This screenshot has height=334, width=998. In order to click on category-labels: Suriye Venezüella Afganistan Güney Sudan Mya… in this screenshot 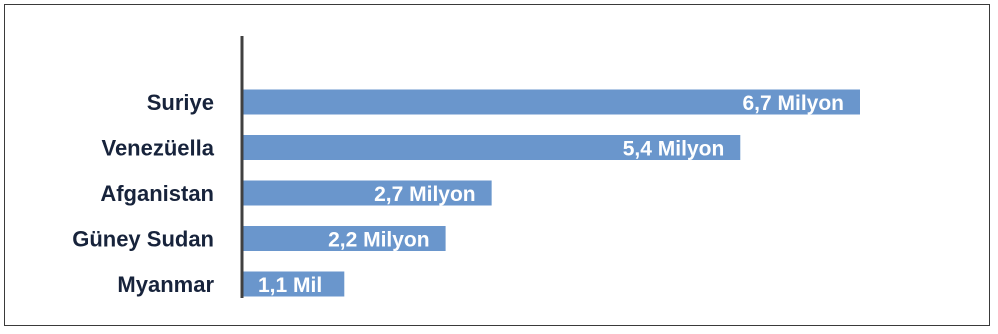, I will do `click(143, 193)`.